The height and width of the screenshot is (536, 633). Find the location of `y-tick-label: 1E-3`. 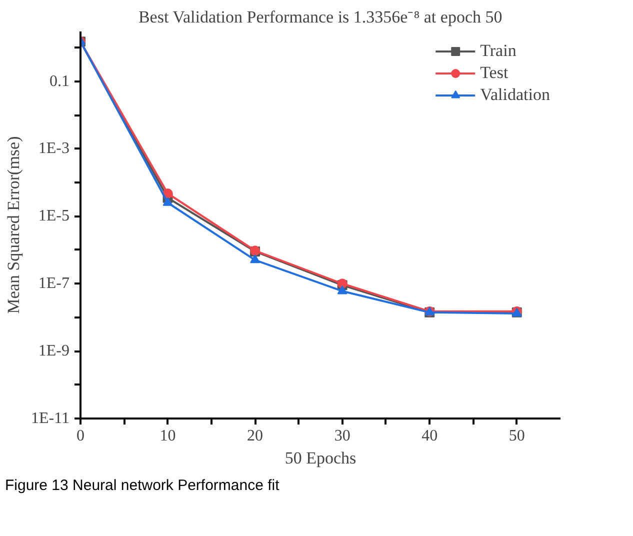

y-tick-label: 1E-3 is located at coordinates (54, 149).